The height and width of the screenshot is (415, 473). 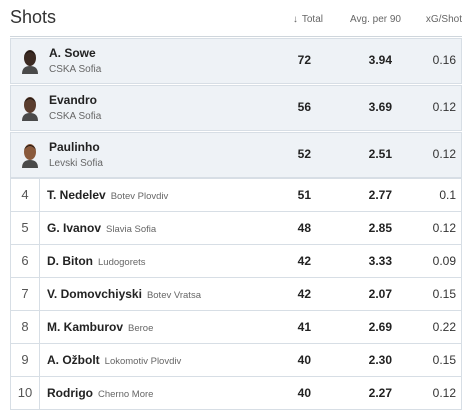 What do you see at coordinates (380, 360) in the screenshot?
I see `avg-value: 2.30` at bounding box center [380, 360].